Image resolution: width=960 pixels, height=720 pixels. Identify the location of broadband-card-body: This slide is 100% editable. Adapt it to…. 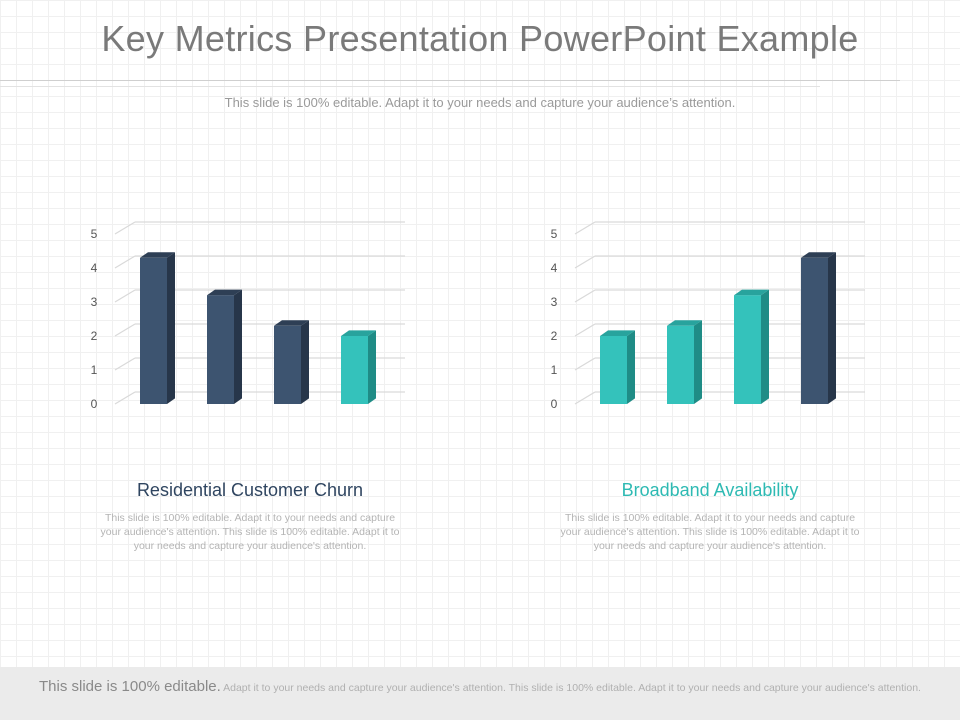
(710, 532).